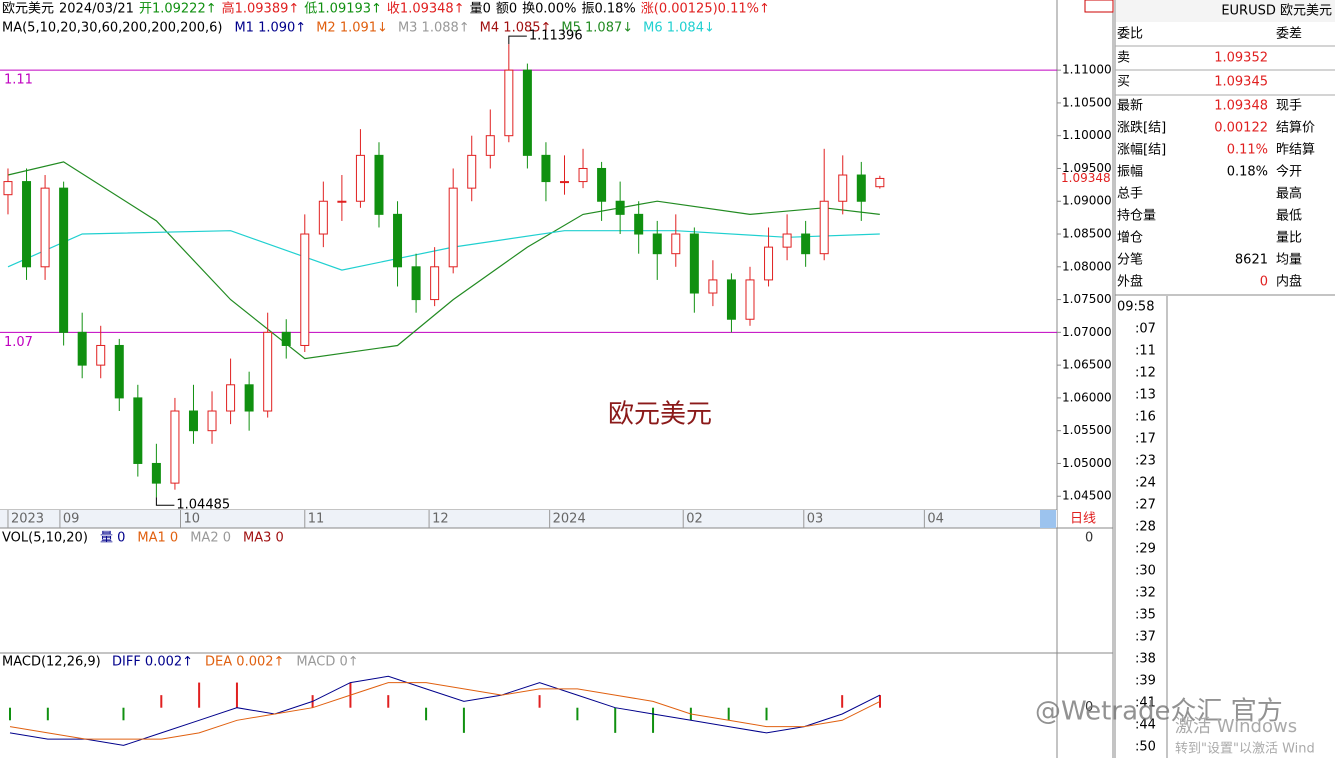 The height and width of the screenshot is (758, 1335). I want to click on ma-item: M3 1.088↑, so click(434, 28).